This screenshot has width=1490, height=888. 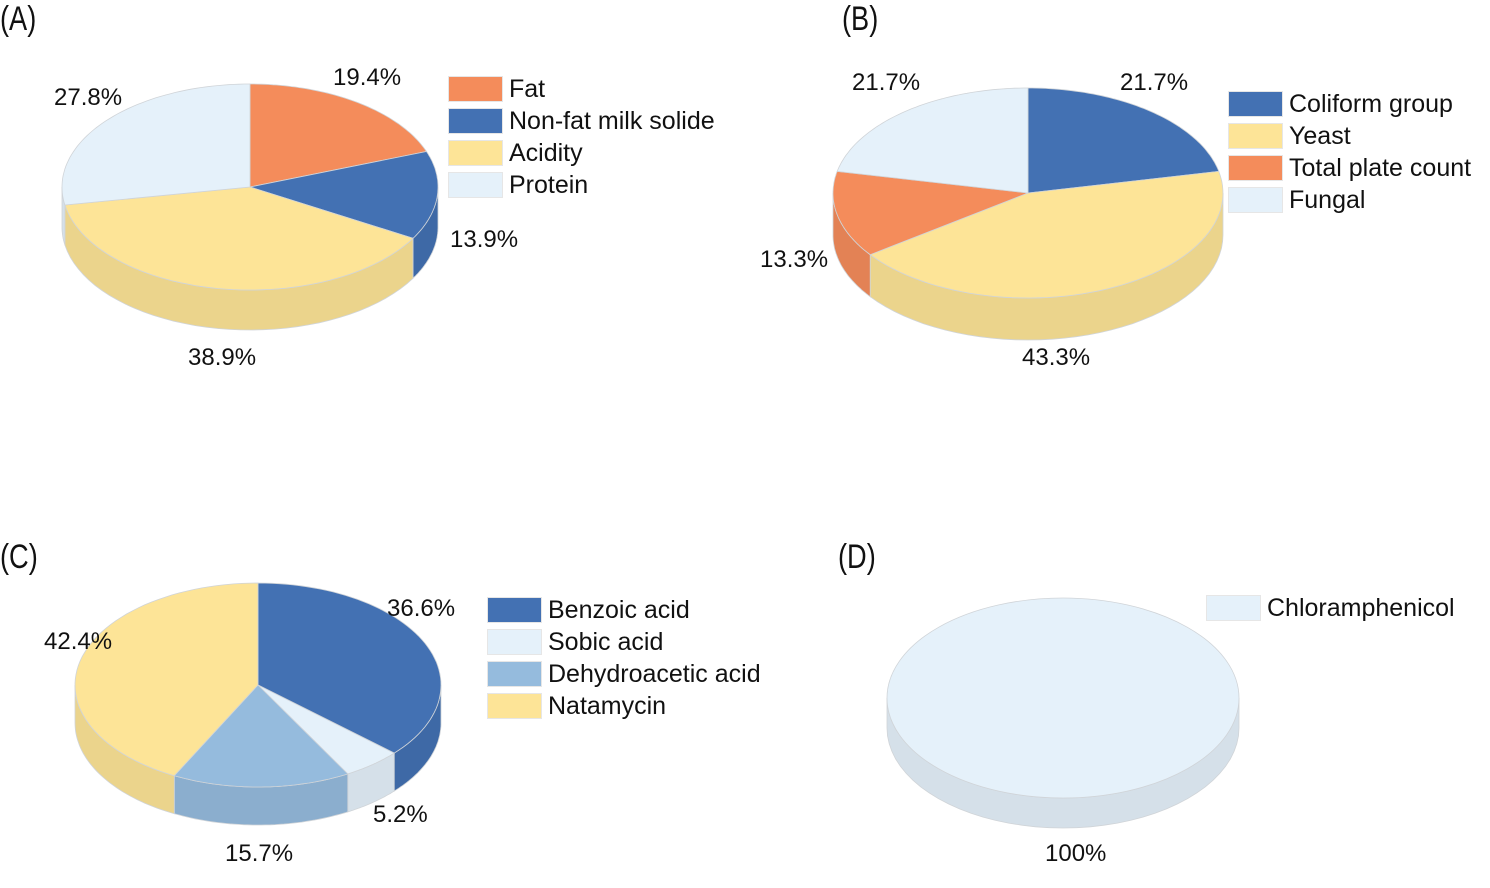 I want to click on data-label: 13.3%, so click(x=794, y=259).